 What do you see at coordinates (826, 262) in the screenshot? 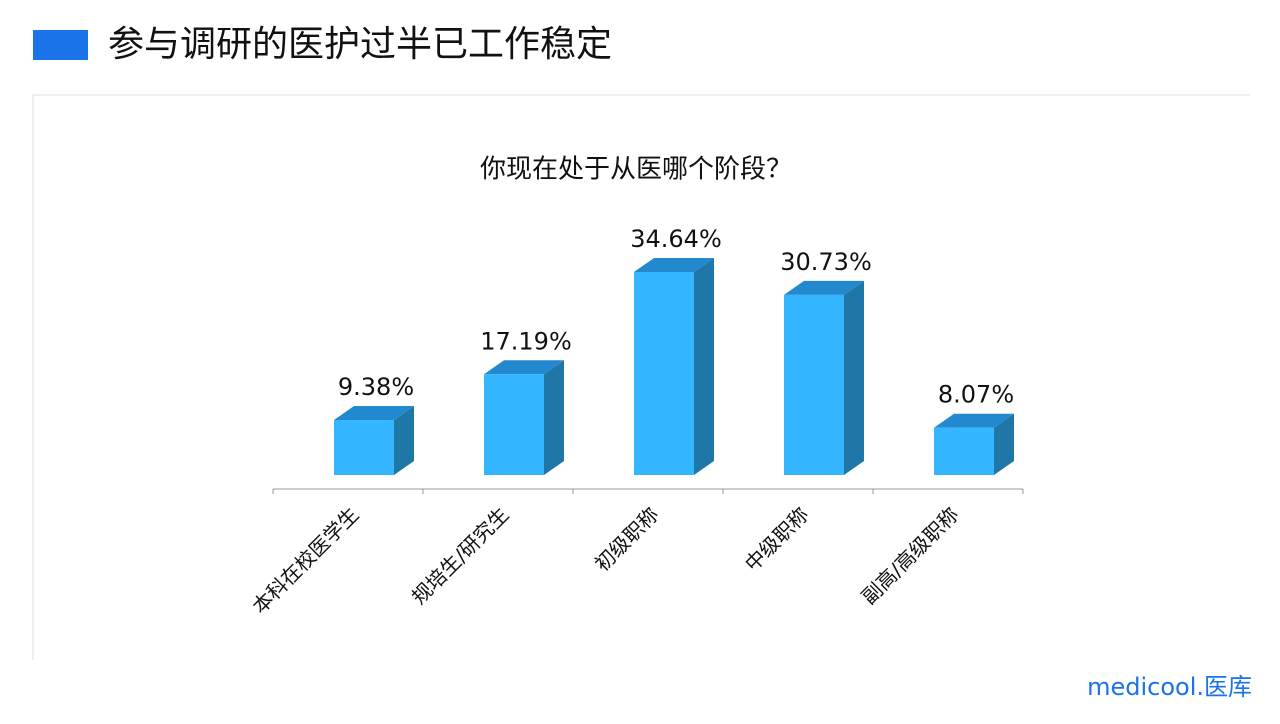
I see `value-label: 30.73%` at bounding box center [826, 262].